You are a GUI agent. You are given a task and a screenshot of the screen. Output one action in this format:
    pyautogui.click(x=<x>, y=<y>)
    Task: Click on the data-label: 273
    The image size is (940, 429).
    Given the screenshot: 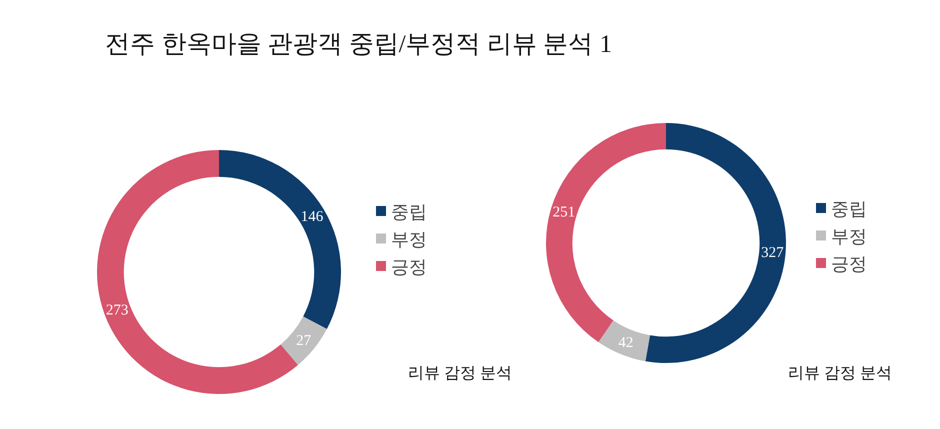 What is the action you would take?
    pyautogui.click(x=117, y=310)
    